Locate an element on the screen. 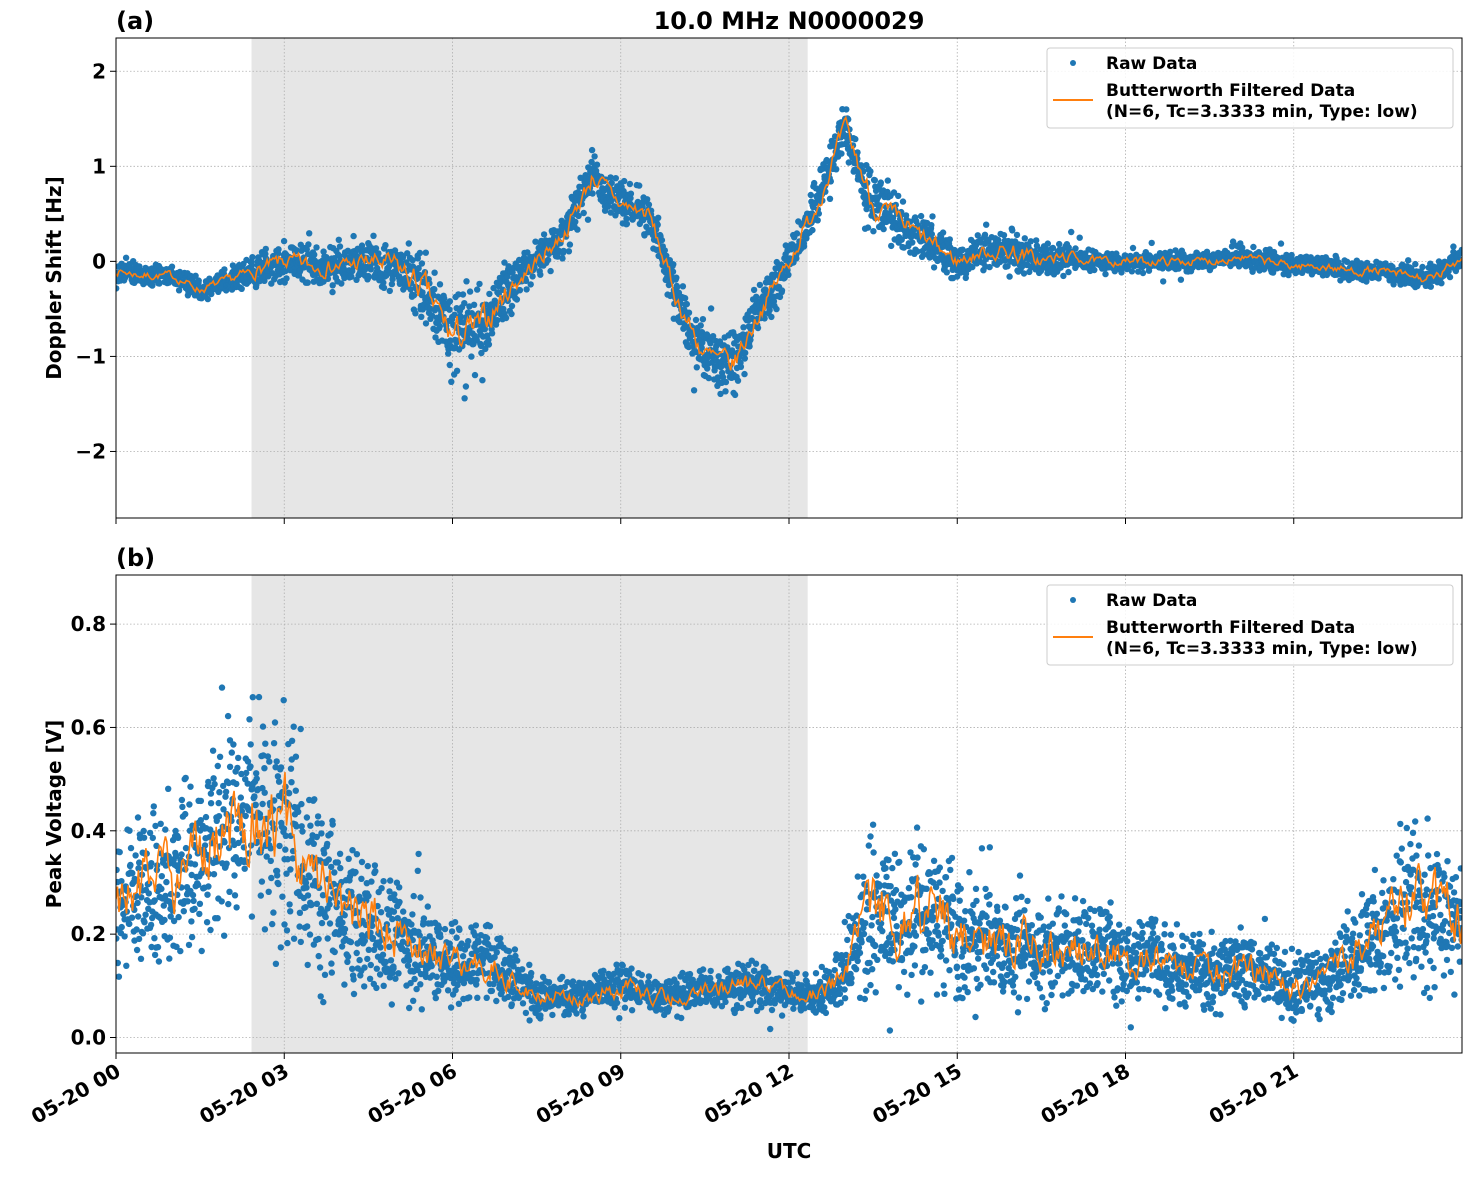  y-axis-label: Doppler Shift [Hz] is located at coordinates (54, 278).